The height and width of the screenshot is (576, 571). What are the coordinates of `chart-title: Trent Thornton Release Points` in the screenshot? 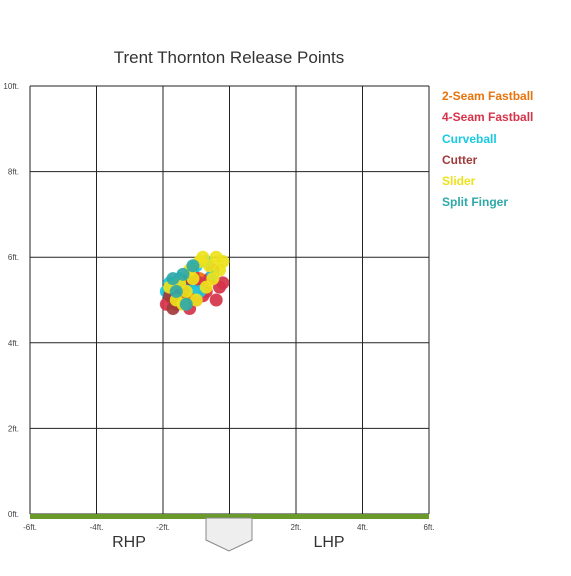 It's located at (229, 57).